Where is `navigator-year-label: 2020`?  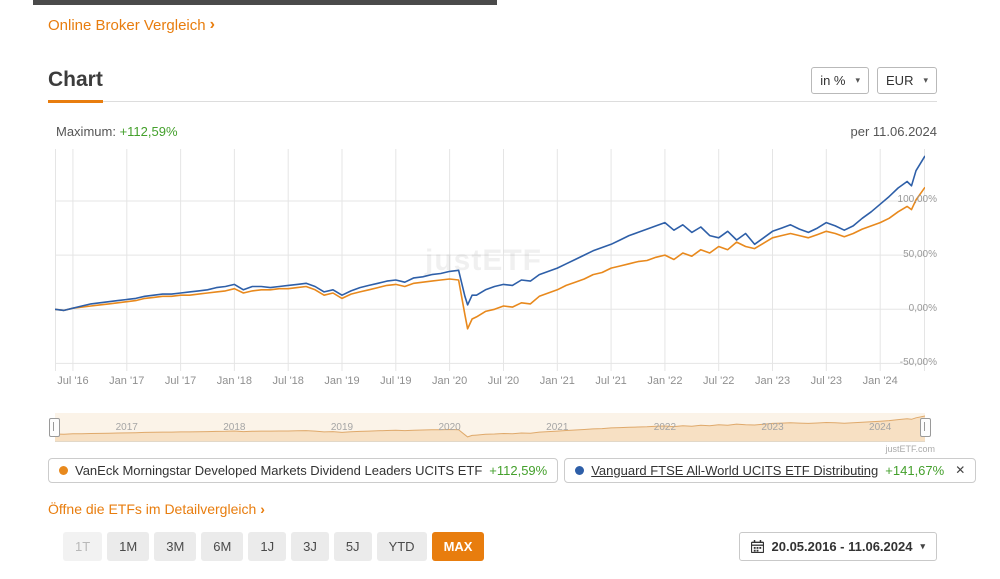 navigator-year-label: 2020 is located at coordinates (449, 427).